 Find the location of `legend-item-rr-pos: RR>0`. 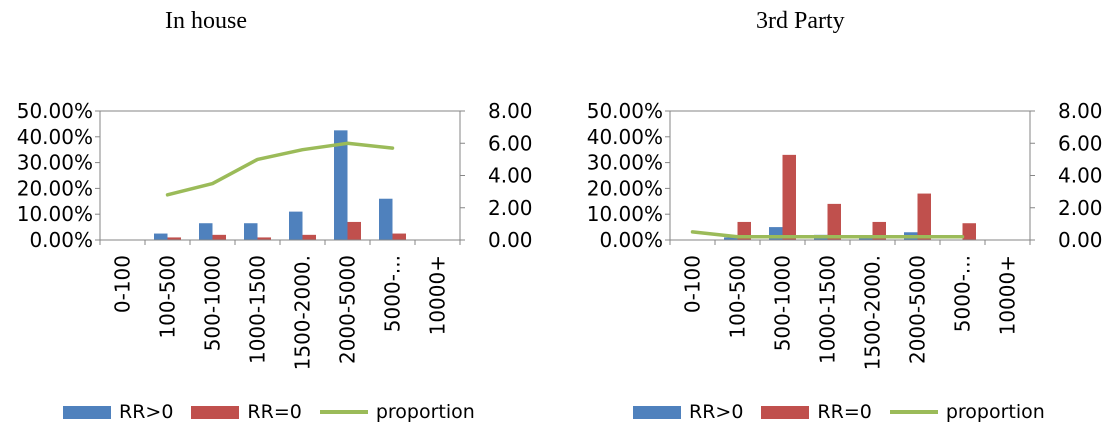

legend-item-rr-pos: RR>0 is located at coordinates (118, 412).